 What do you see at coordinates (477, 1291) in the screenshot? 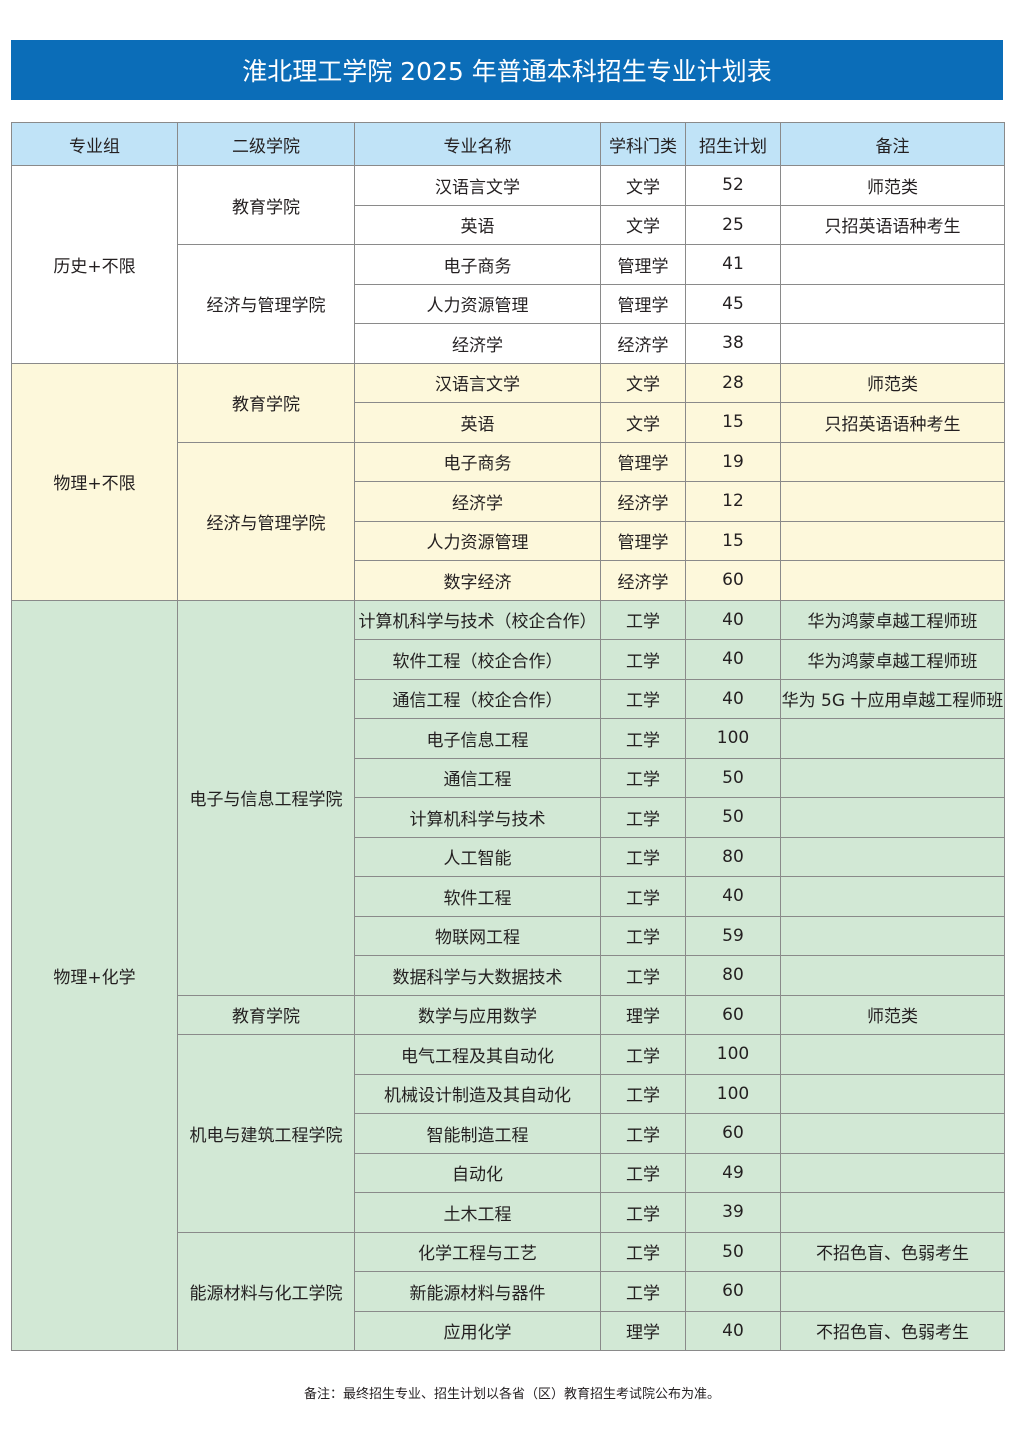
I see `major-name: 新能源材料与器件` at bounding box center [477, 1291].